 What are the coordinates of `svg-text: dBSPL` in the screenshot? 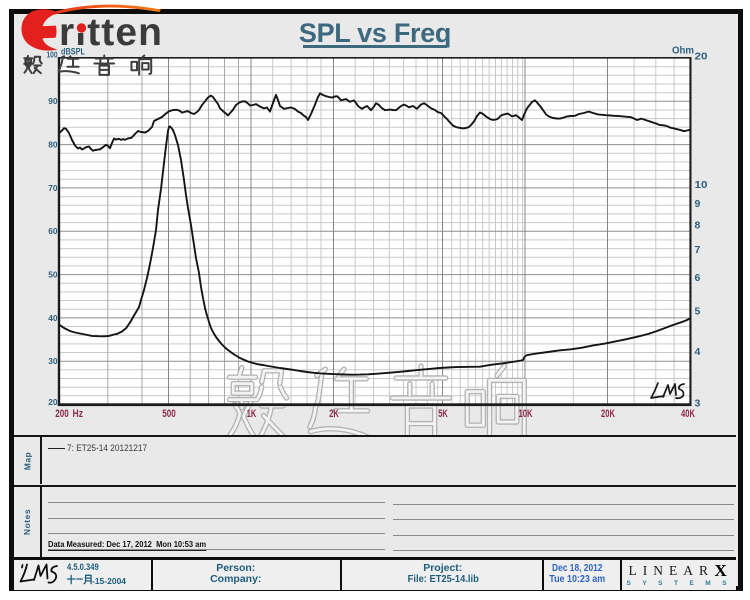 It's located at (73, 52).